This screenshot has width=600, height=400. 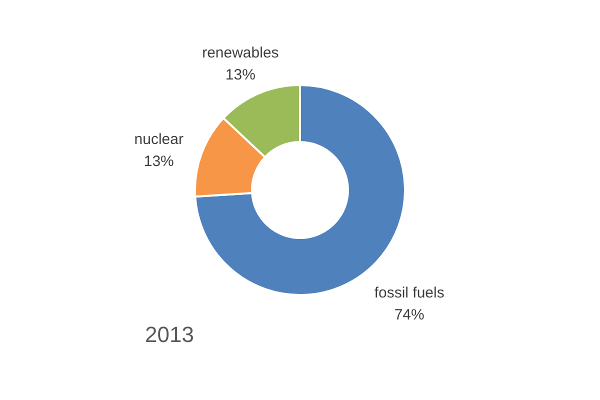 What do you see at coordinates (169, 334) in the screenshot?
I see `text: 2013` at bounding box center [169, 334].